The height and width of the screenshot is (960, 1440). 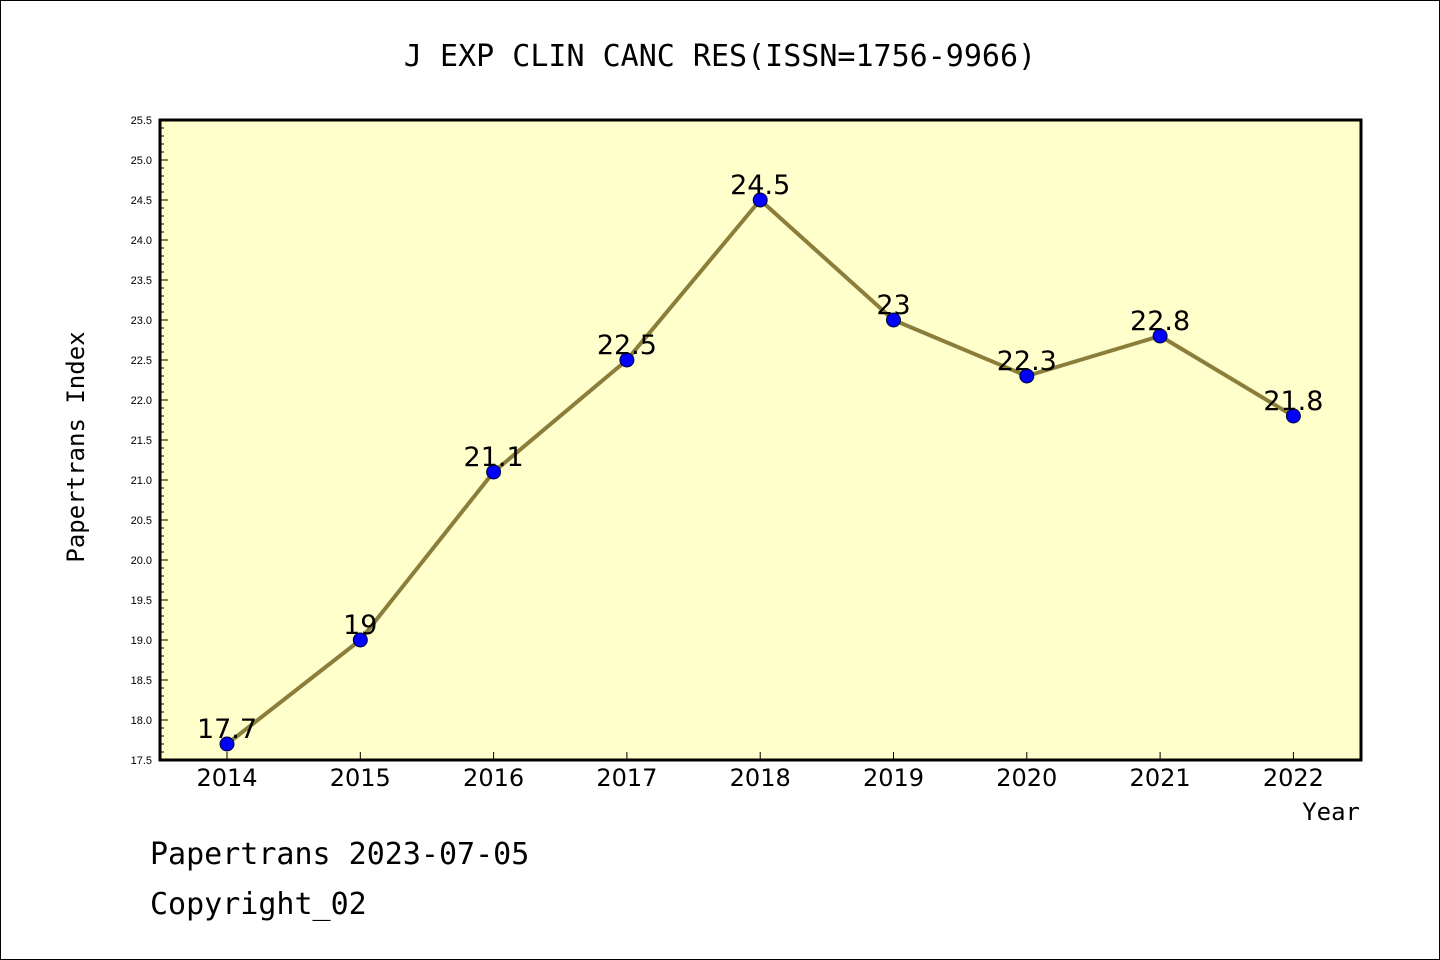 I want to click on footer-date: Papertrans 2023-07-05, so click(x=339, y=854).